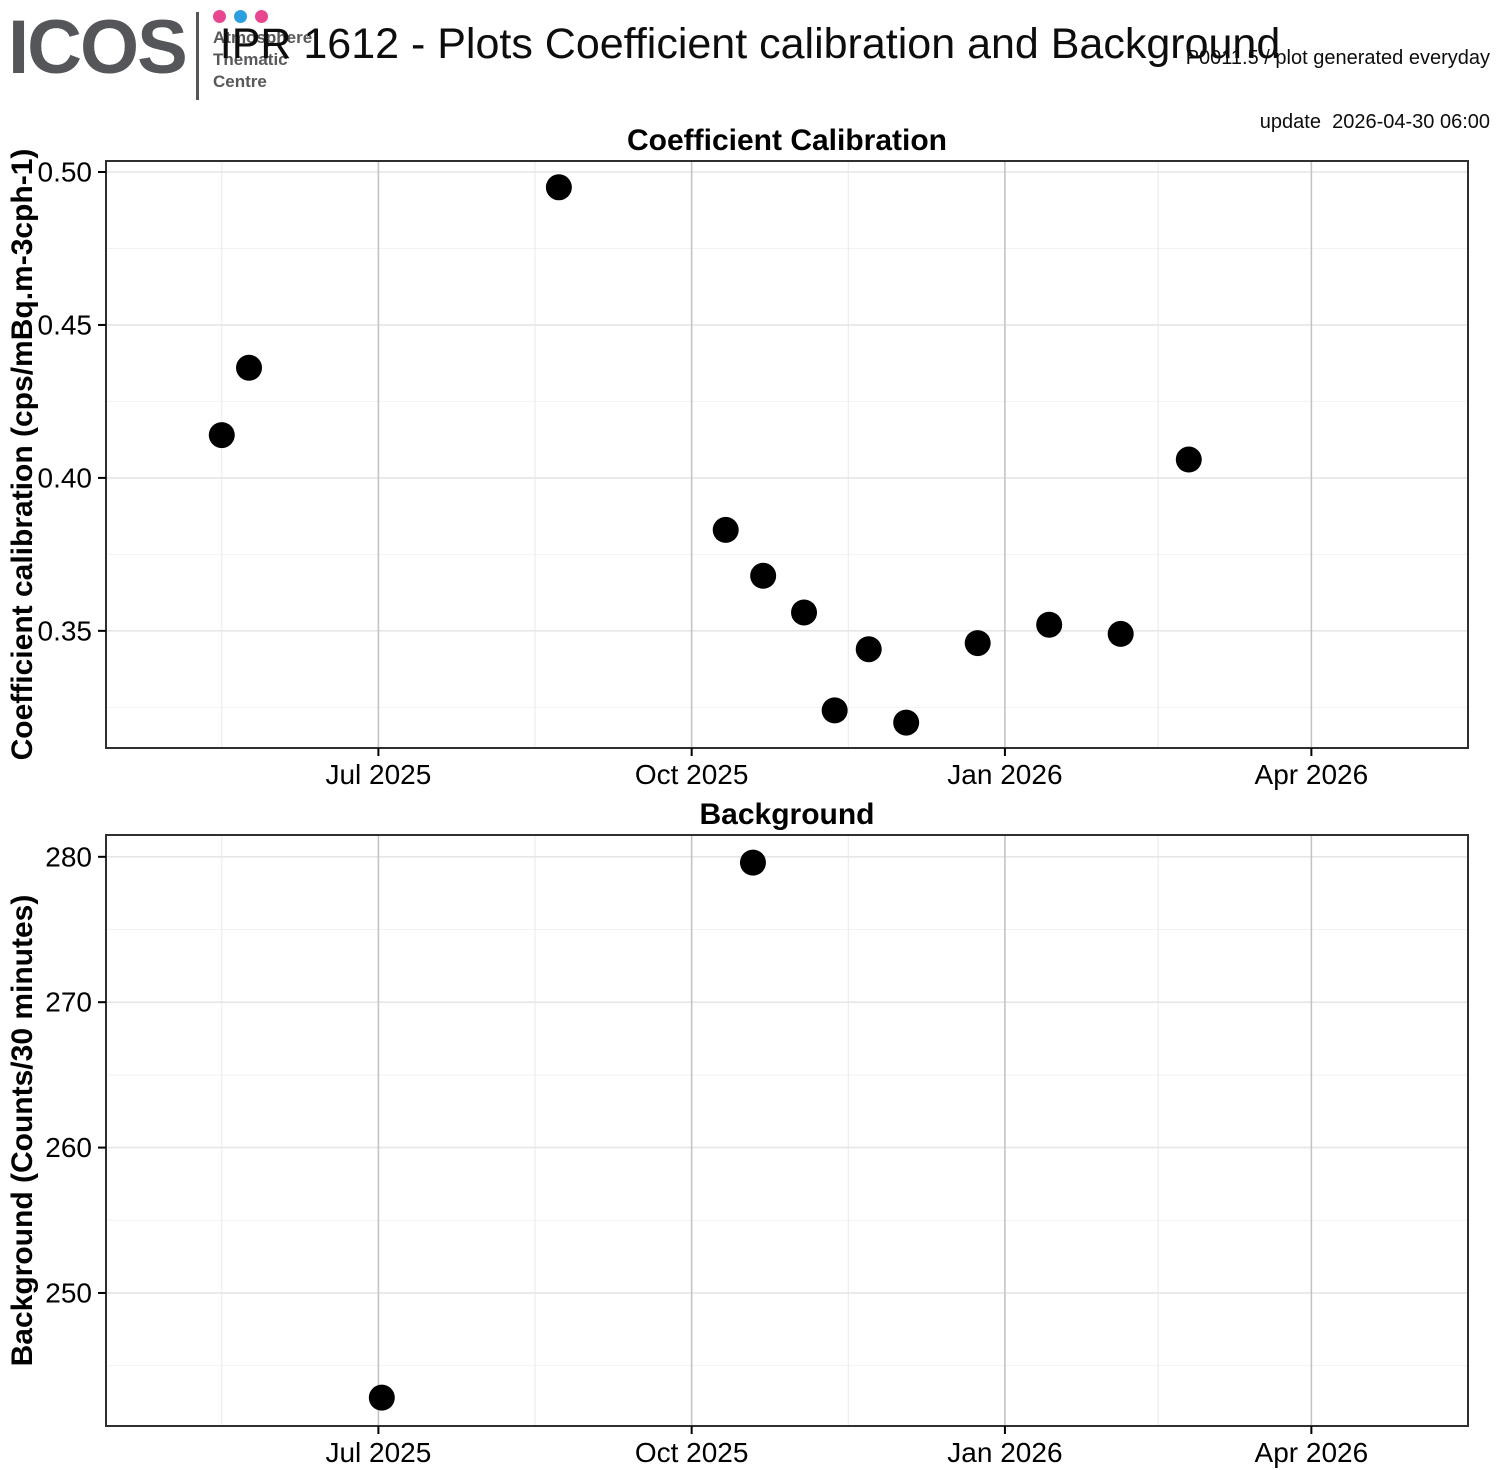 This screenshot has width=1500, height=1470. I want to click on logo-divider, so click(197, 56).